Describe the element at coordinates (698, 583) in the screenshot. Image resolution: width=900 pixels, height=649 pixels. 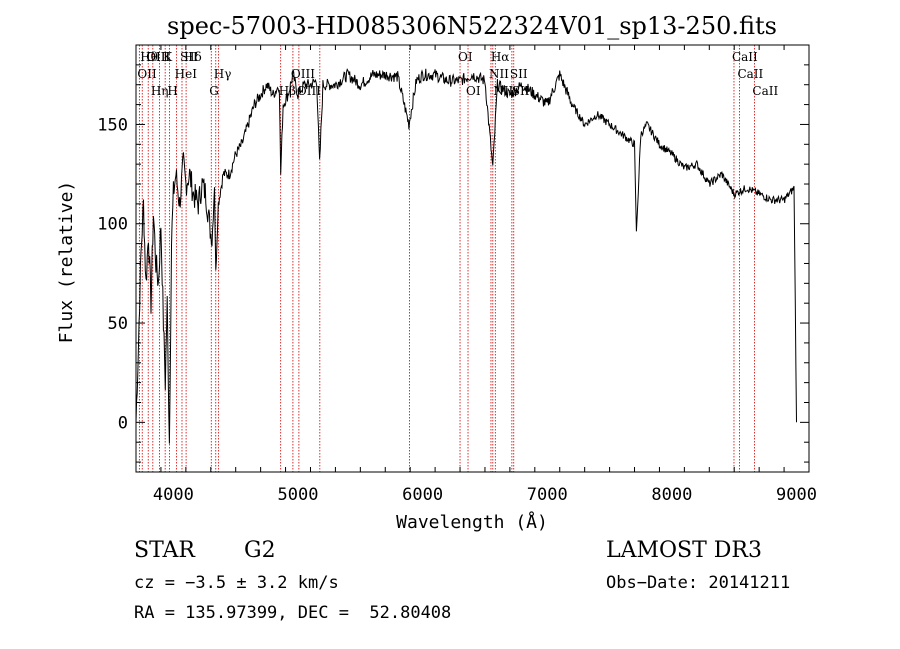
I see `observation-date: Obs−Date: 20141211` at that location.